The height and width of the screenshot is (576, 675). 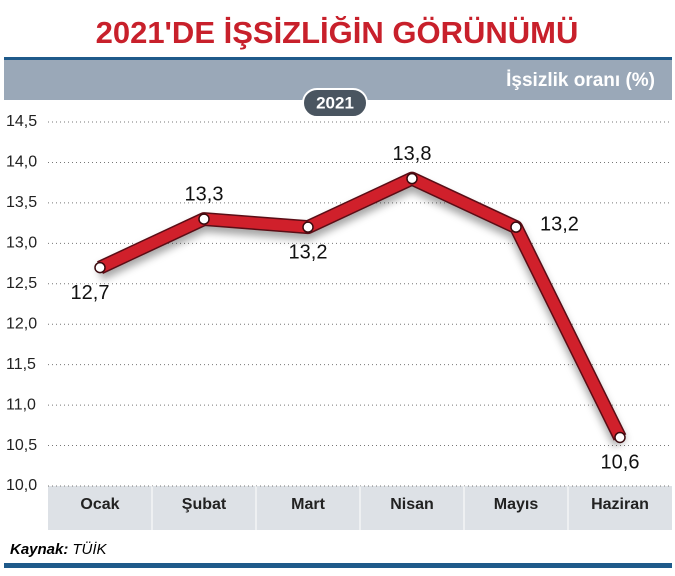 I want to click on subtitle: İşsizlik oranı (%), so click(x=580, y=80).